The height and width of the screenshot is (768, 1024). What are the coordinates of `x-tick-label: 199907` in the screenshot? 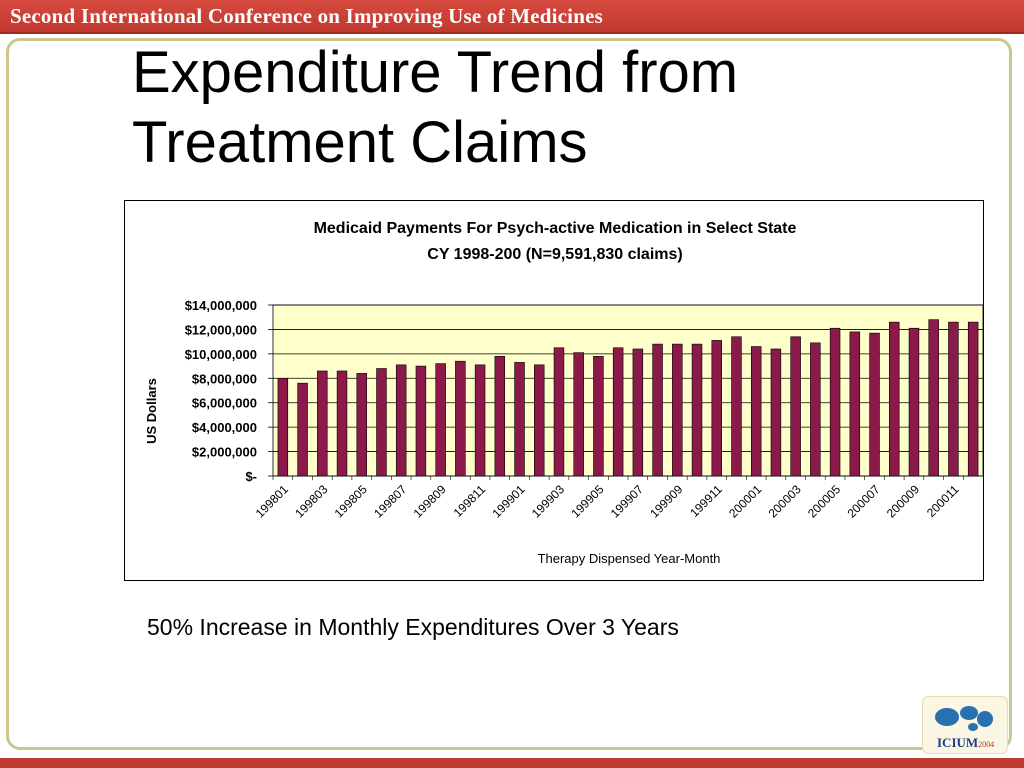 It's located at (627, 501).